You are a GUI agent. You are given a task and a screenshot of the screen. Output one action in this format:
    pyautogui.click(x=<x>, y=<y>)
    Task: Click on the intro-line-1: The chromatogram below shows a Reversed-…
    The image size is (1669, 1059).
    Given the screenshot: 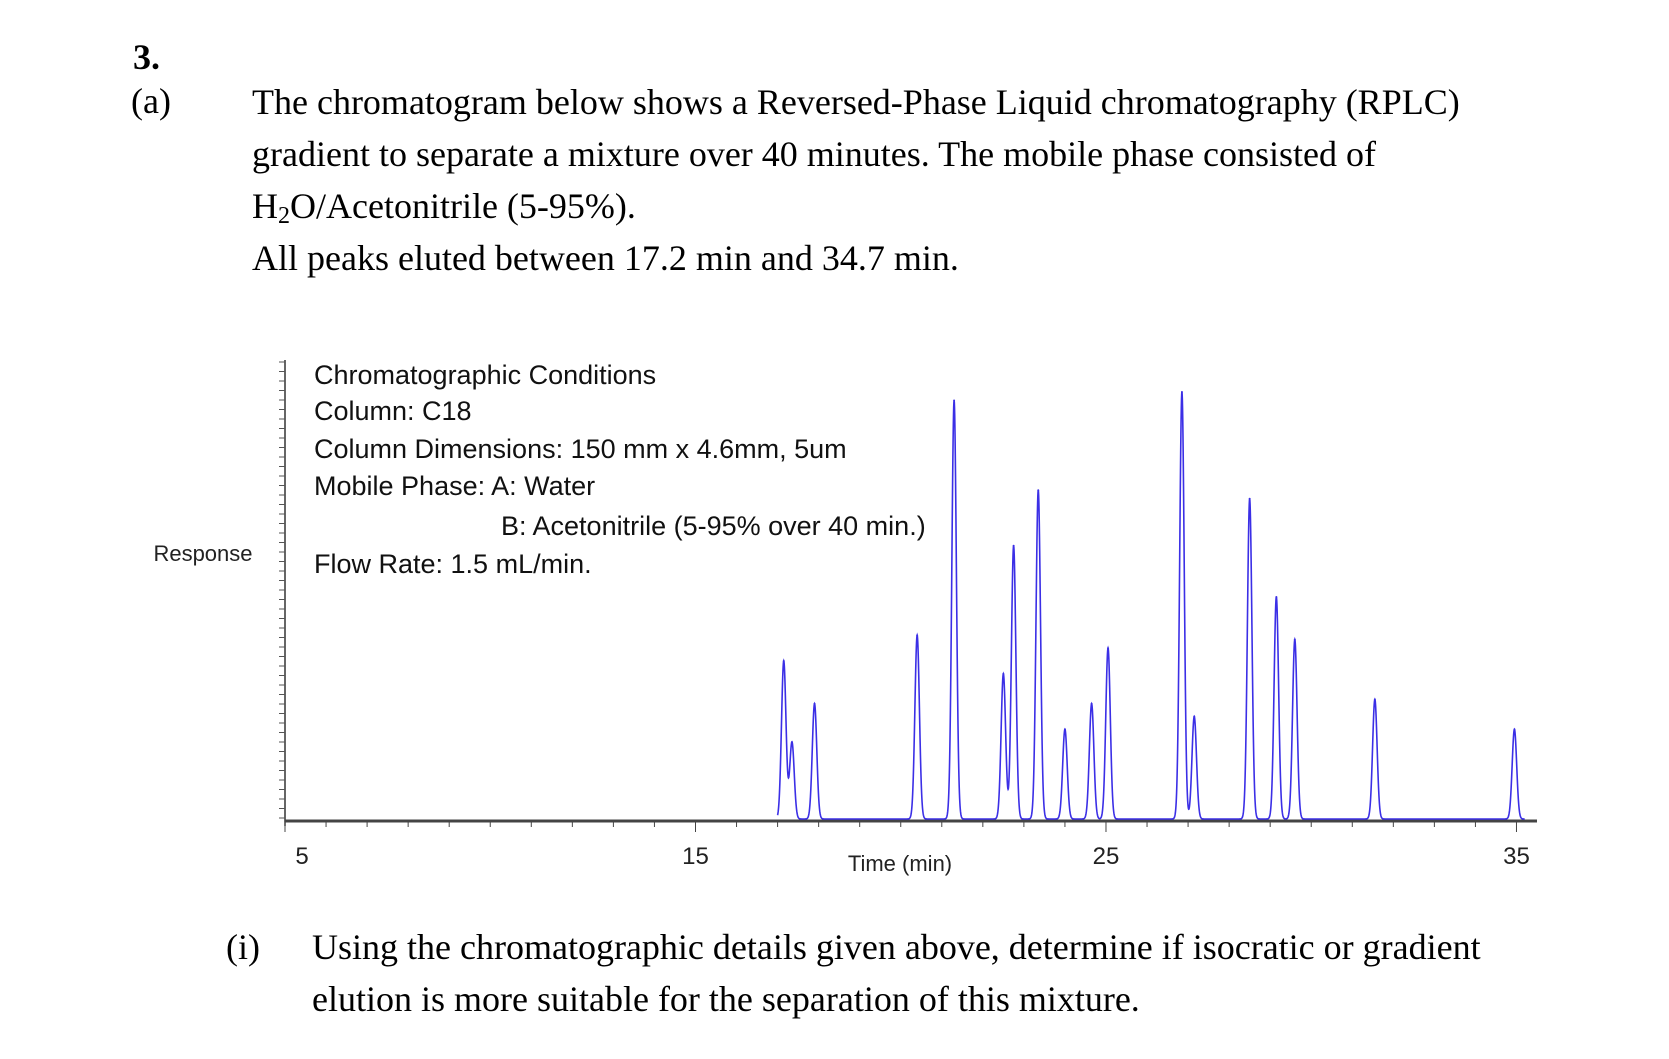 What is the action you would take?
    pyautogui.click(x=856, y=102)
    